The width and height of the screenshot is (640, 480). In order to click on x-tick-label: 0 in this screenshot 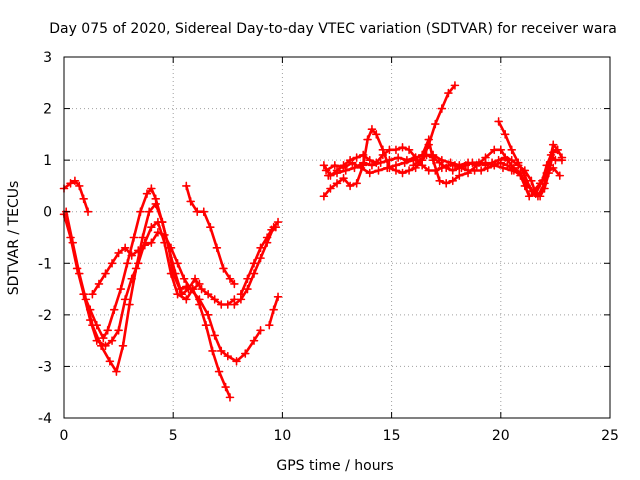, I will do `click(64, 436)`.